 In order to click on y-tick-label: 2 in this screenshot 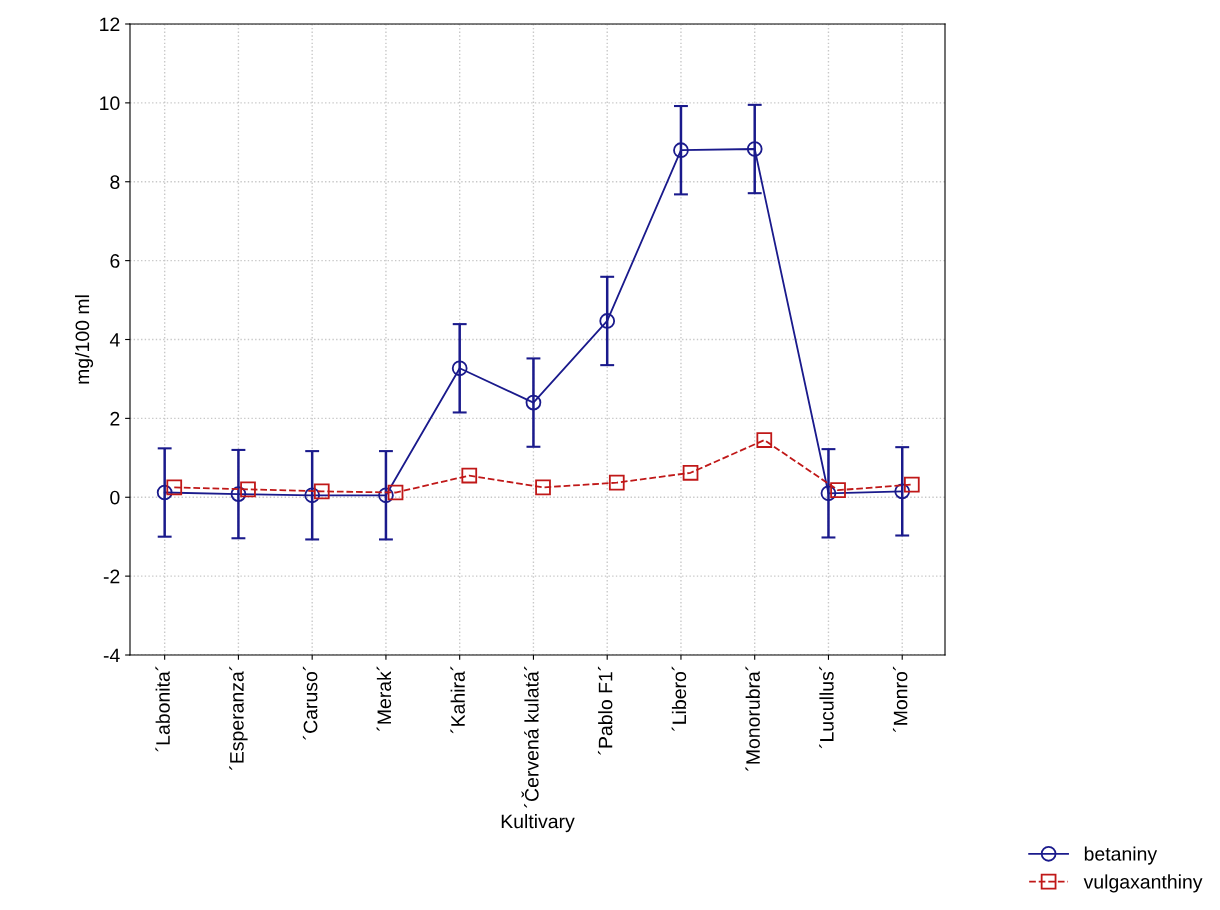, I will do `click(115, 418)`.